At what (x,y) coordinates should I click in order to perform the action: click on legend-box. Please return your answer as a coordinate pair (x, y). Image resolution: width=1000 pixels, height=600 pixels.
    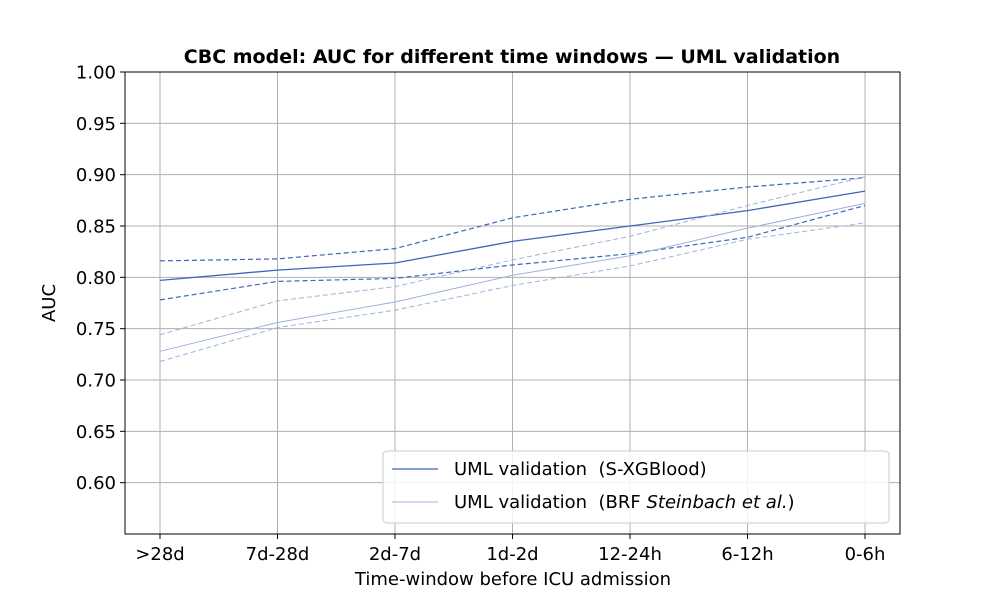
    Looking at the image, I should click on (636, 487).